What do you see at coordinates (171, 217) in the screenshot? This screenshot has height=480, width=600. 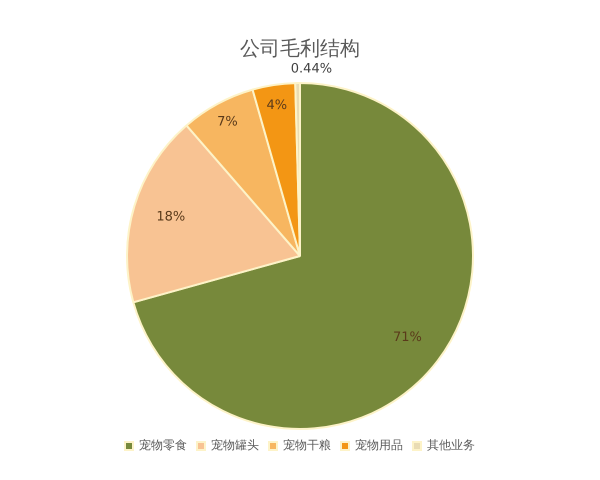 I see `data-label: 18%` at bounding box center [171, 217].